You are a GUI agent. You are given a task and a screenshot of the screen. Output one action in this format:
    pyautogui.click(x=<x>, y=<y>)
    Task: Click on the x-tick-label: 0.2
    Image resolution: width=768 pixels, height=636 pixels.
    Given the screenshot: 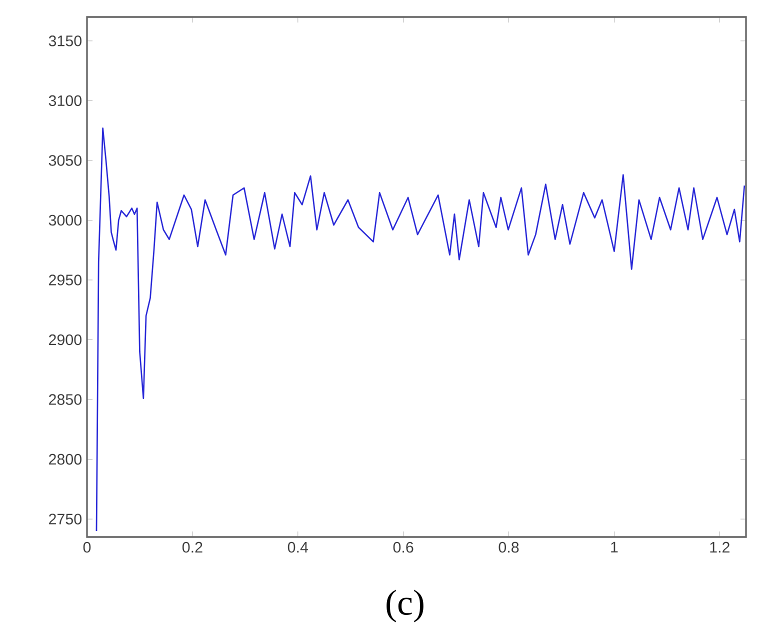 What is the action you would take?
    pyautogui.click(x=192, y=547)
    